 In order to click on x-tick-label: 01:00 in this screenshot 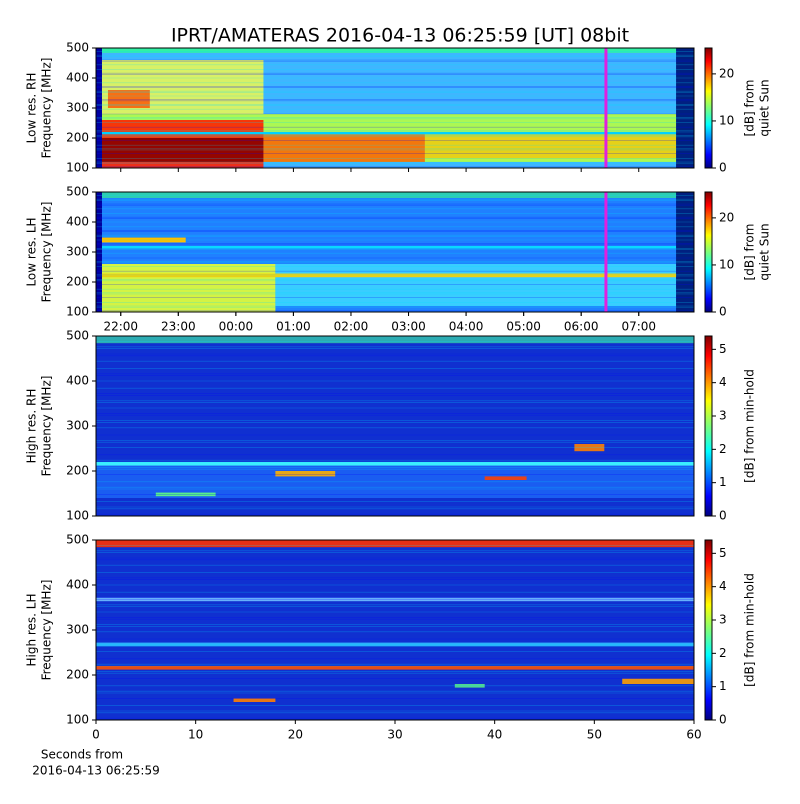, I will do `click(293, 327)`.